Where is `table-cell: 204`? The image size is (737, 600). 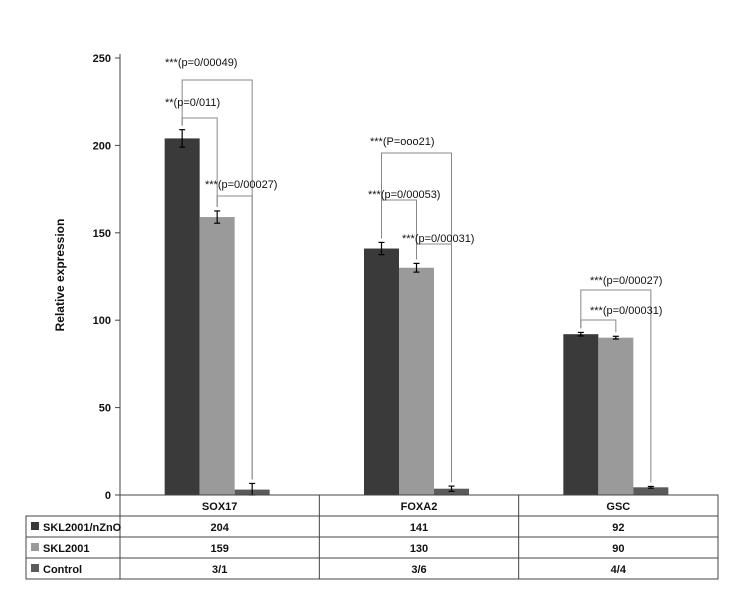
table-cell: 204 is located at coordinates (219, 528).